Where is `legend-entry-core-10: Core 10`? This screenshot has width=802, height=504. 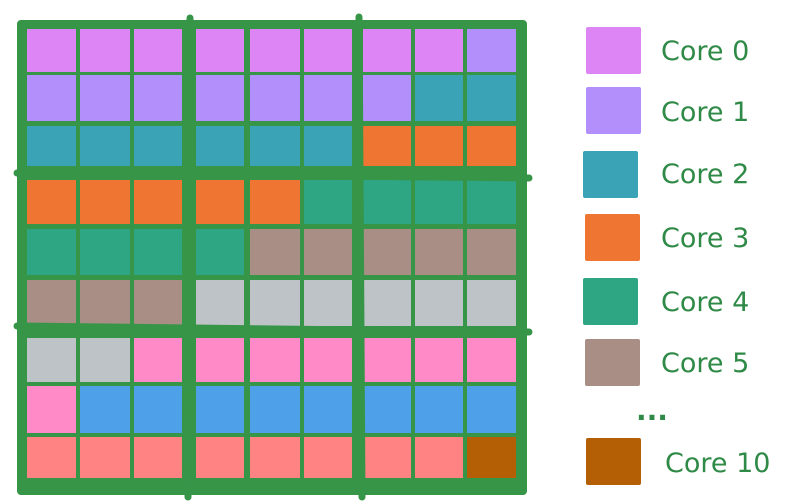
legend-entry-core-10: Core 10 is located at coordinates (678, 461).